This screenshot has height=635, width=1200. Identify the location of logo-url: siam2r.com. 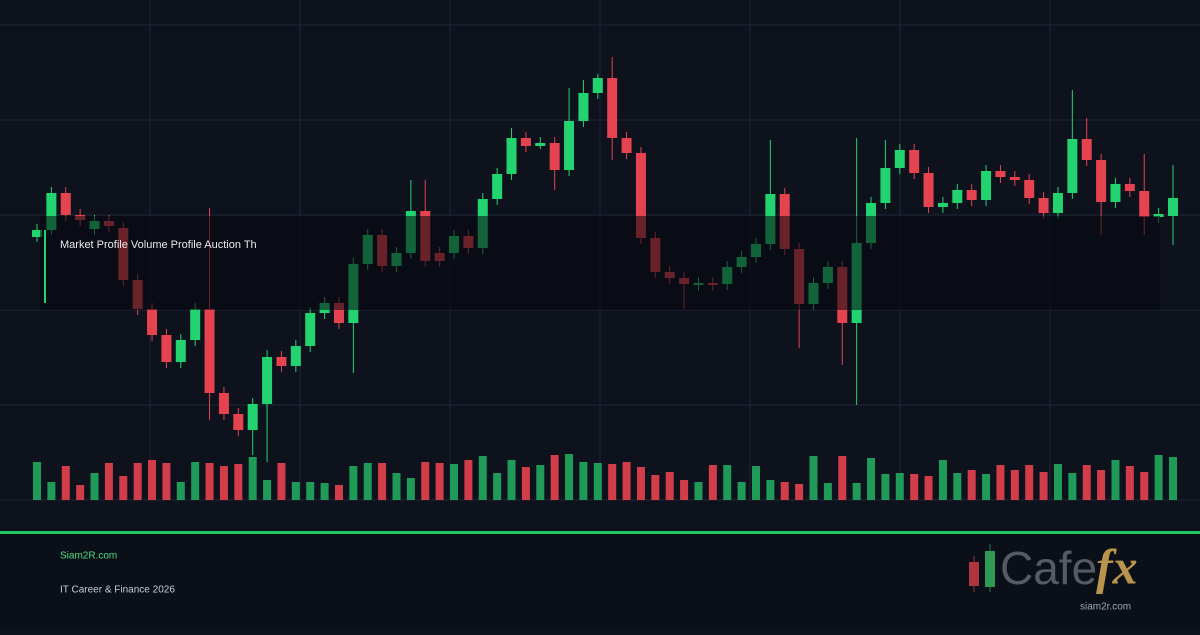
(1105, 607).